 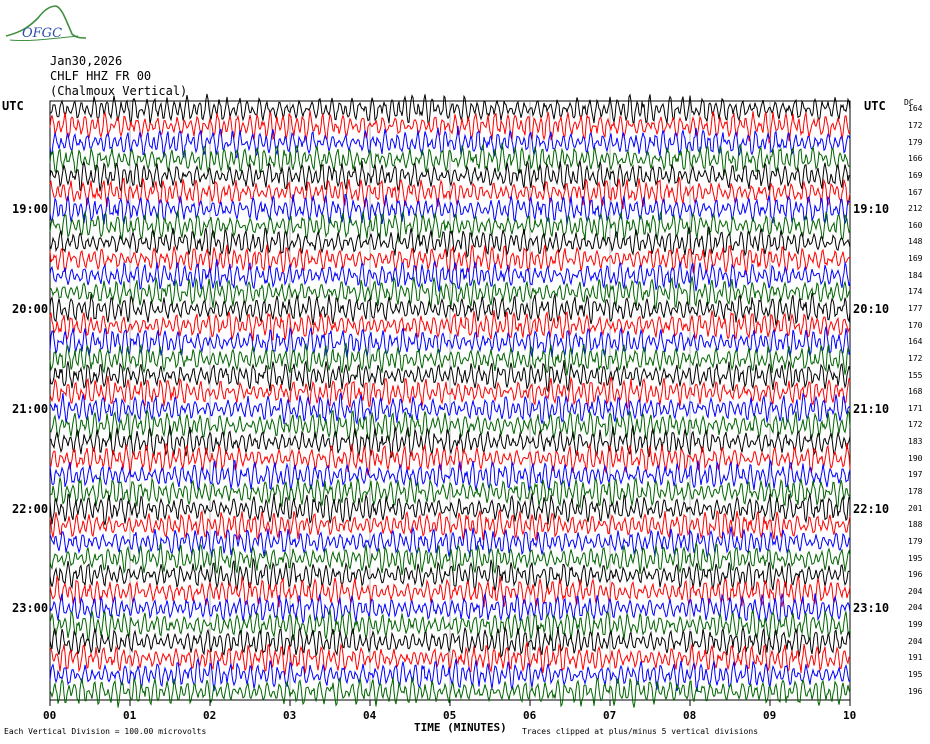 I want to click on x-tick-label: 04, so click(x=370, y=715).